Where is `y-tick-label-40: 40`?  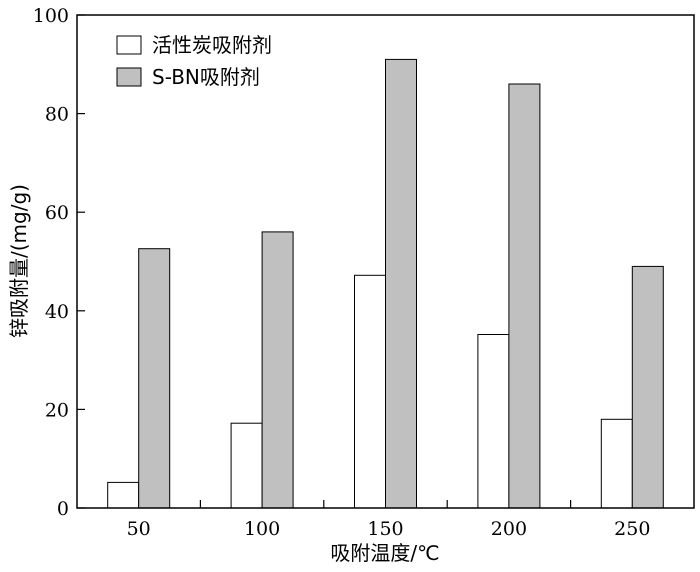 y-tick-label-40: 40 is located at coordinates (57, 312).